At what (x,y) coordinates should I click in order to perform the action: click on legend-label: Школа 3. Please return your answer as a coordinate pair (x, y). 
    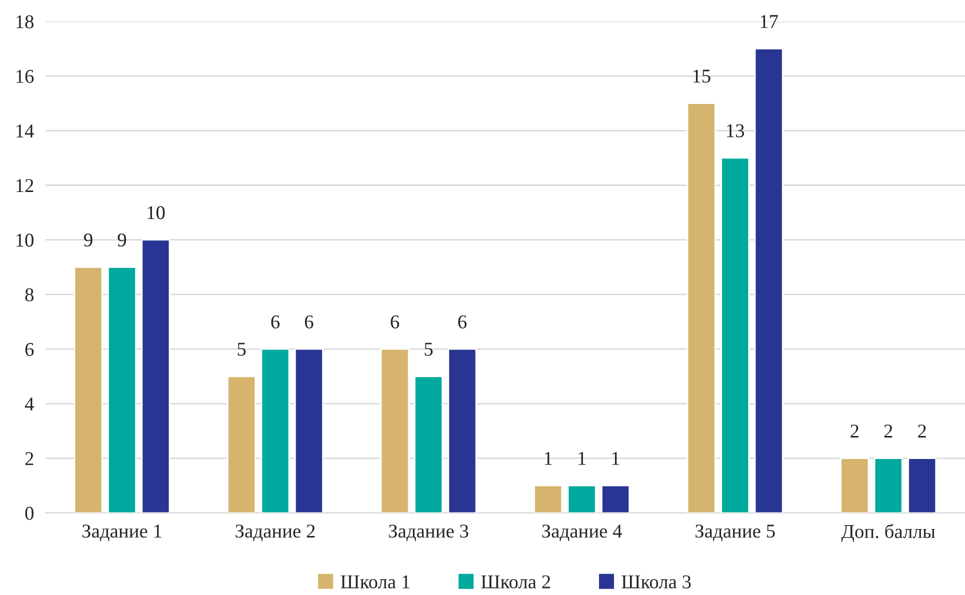
    Looking at the image, I should click on (656, 581).